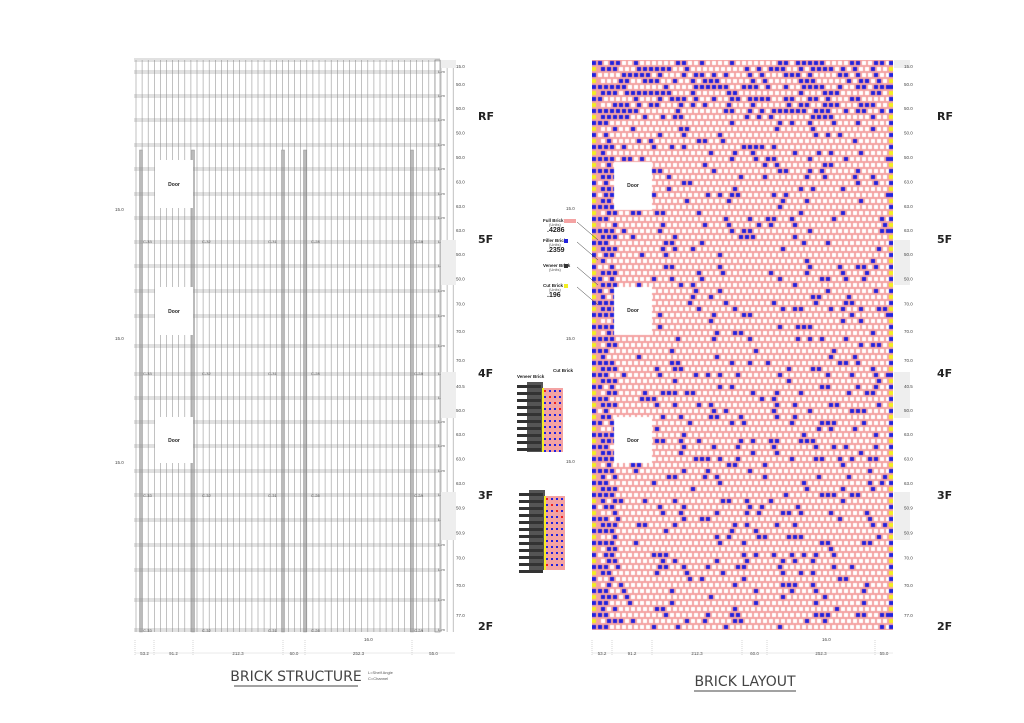 This screenshot has height=723, width=1024. I want to click on cut-brick-strip, so click(543, 420).